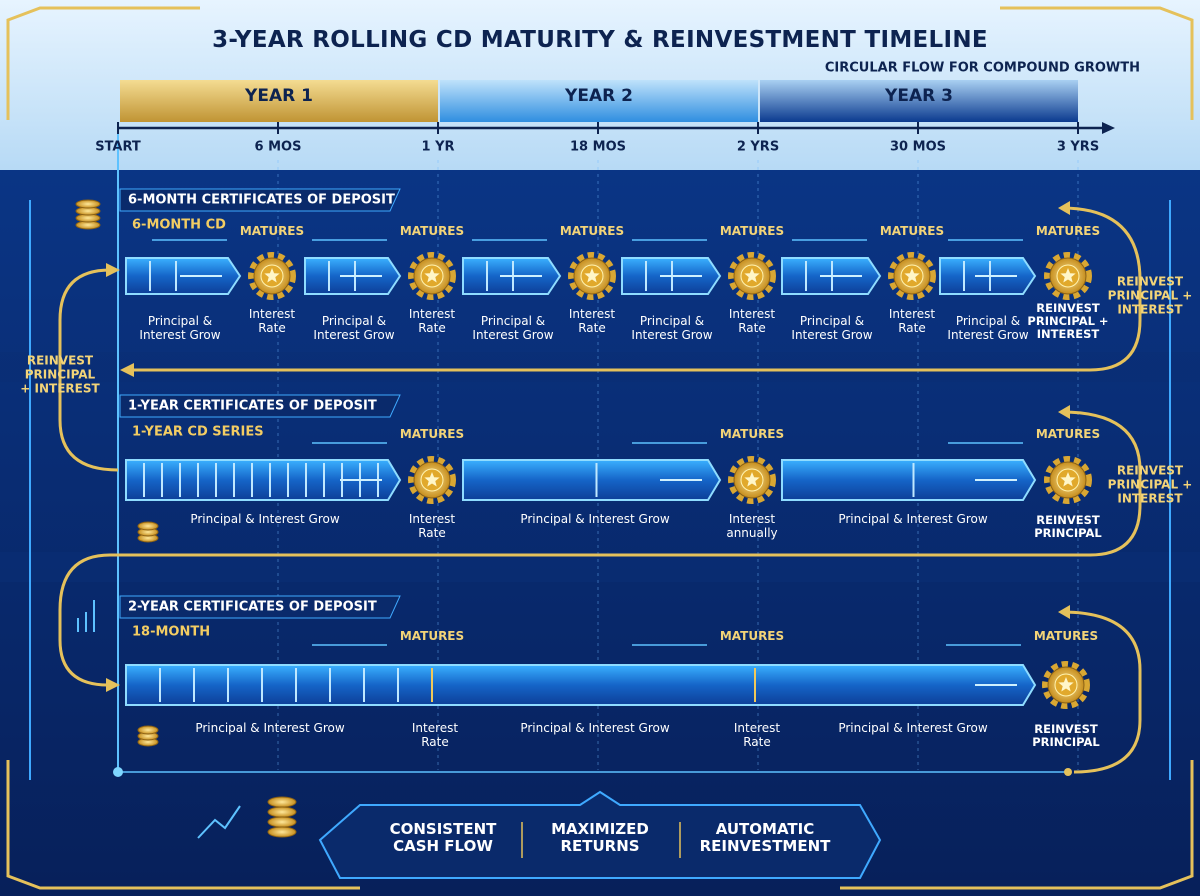  I want to click on footer-label: MAXIMIZED RETURNS, so click(600, 837).